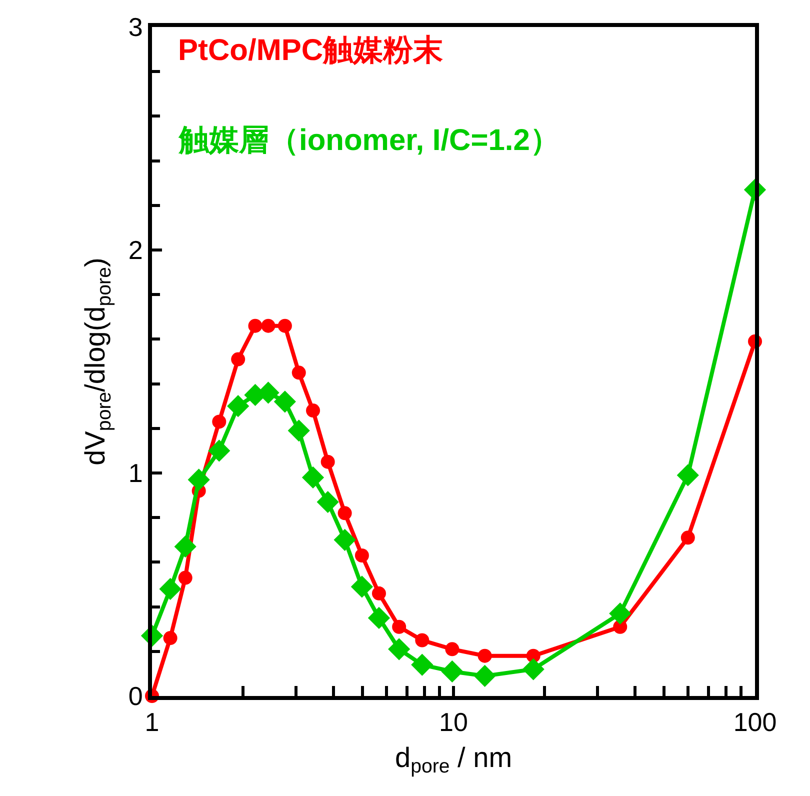 The width and height of the screenshot is (810, 796). I want to click on x-tick-label: 10, so click(453, 722).